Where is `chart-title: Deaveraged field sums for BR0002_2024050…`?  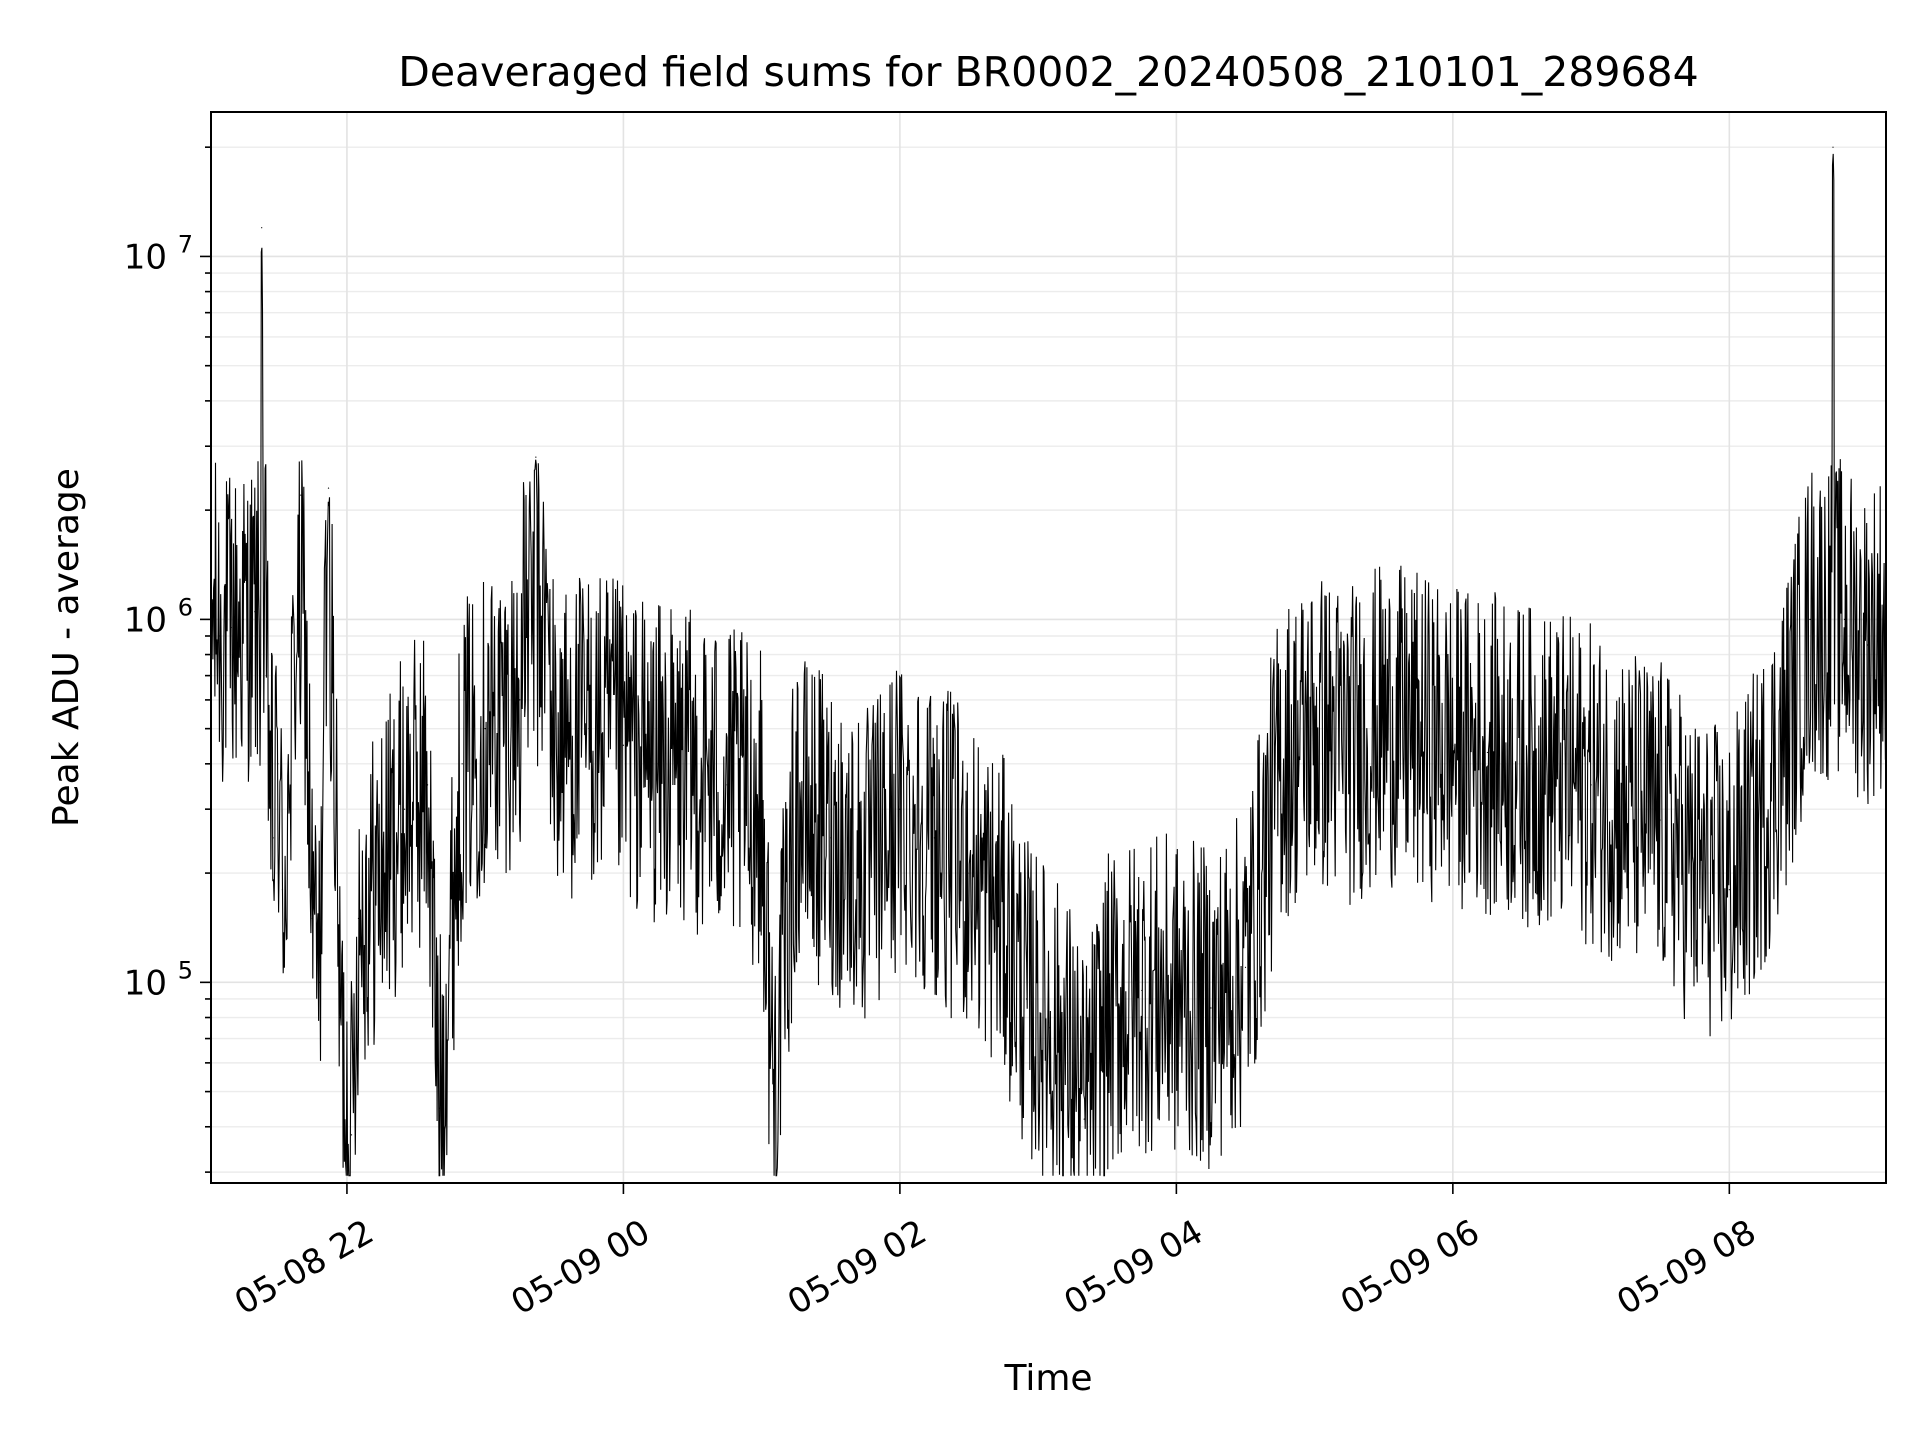 chart-title: Deaveraged field sums for BR0002_2024050… is located at coordinates (1048, 72).